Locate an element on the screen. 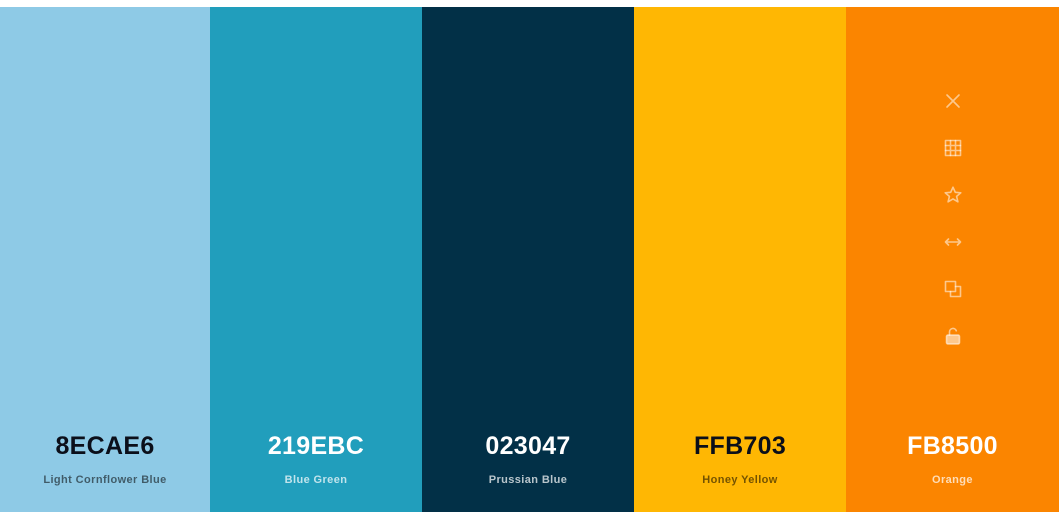  close-icon is located at coordinates (952, 101).